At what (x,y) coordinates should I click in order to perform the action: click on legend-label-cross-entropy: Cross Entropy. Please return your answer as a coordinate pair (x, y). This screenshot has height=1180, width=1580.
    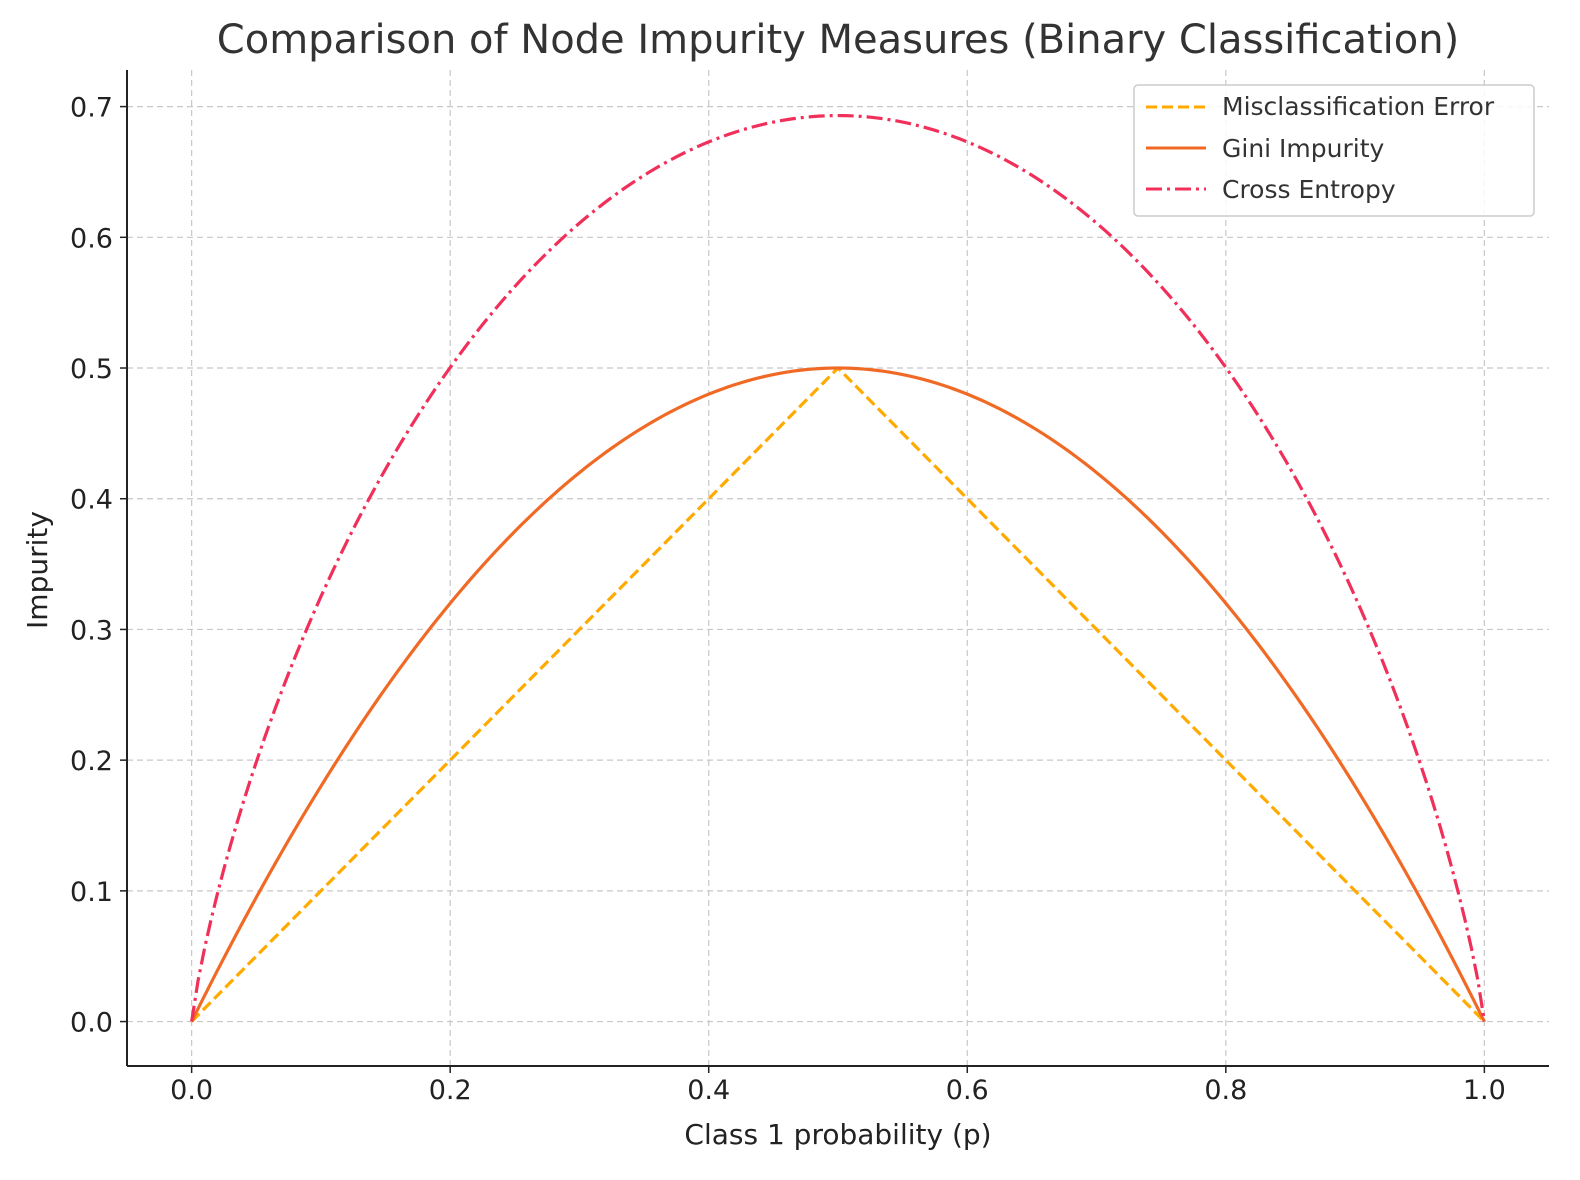
    Looking at the image, I should click on (1309, 189).